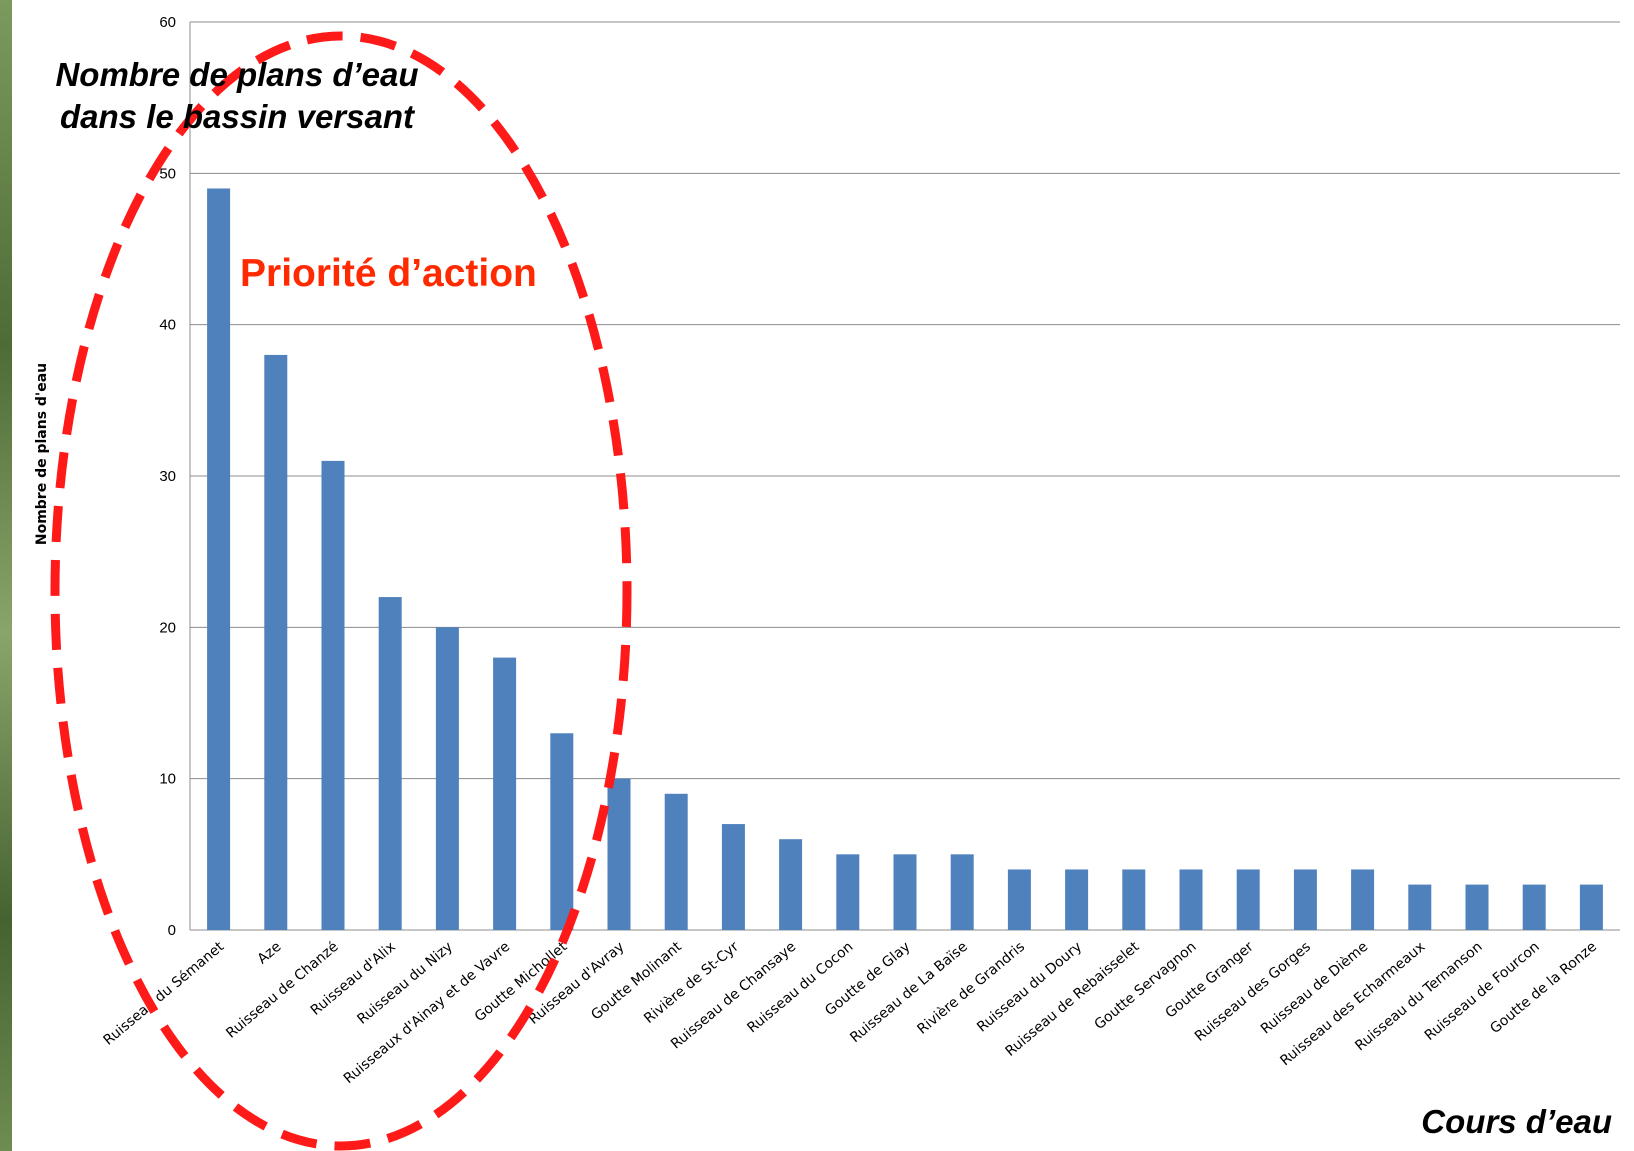 This screenshot has height=1151, width=1634. Describe the element at coordinates (237, 74) in the screenshot. I see `overlay-title-line1: Nombre de plans d’eau` at that location.